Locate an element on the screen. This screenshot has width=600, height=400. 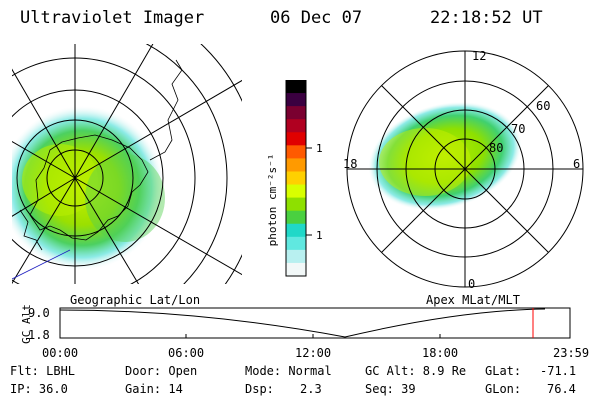
mlt-label-6: 6 is located at coordinates (576, 164).